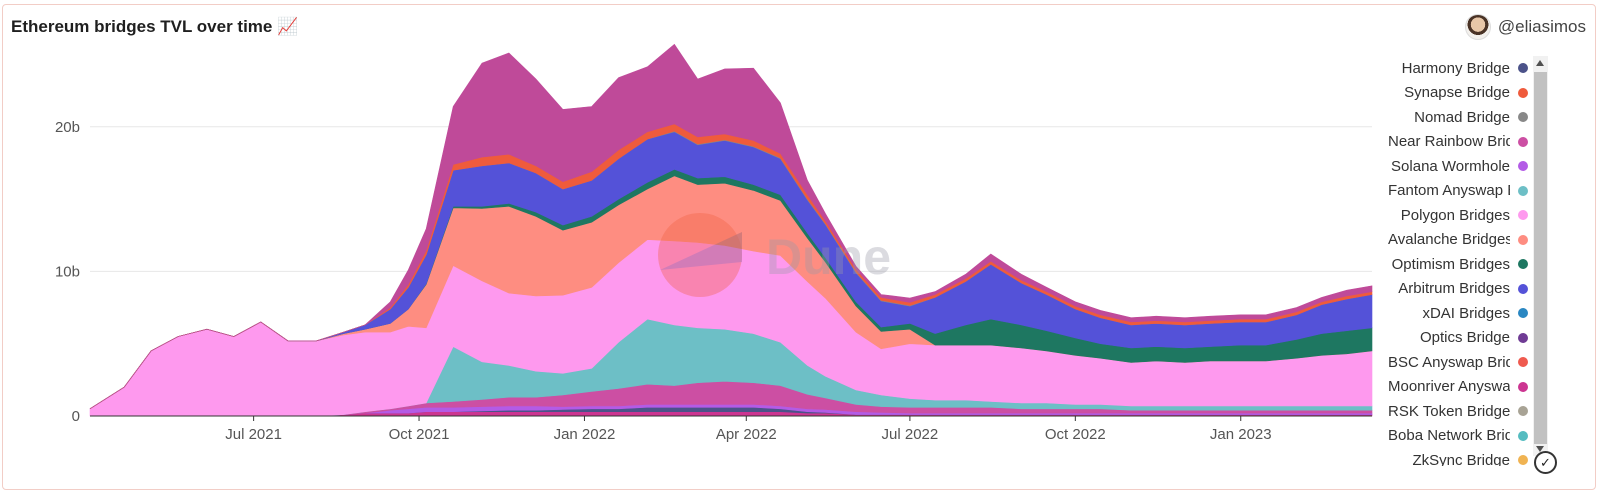 The width and height of the screenshot is (1600, 500). What do you see at coordinates (1477, 27) in the screenshot?
I see `avatar` at bounding box center [1477, 27].